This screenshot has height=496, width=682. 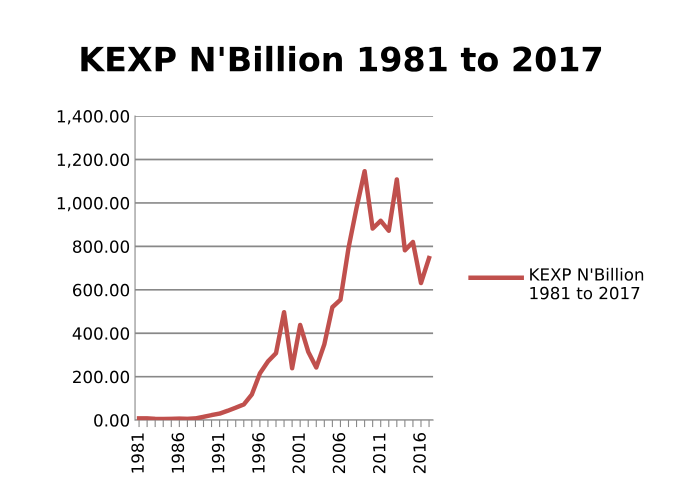 I want to click on x-tick-label: 2011, so click(x=379, y=453).